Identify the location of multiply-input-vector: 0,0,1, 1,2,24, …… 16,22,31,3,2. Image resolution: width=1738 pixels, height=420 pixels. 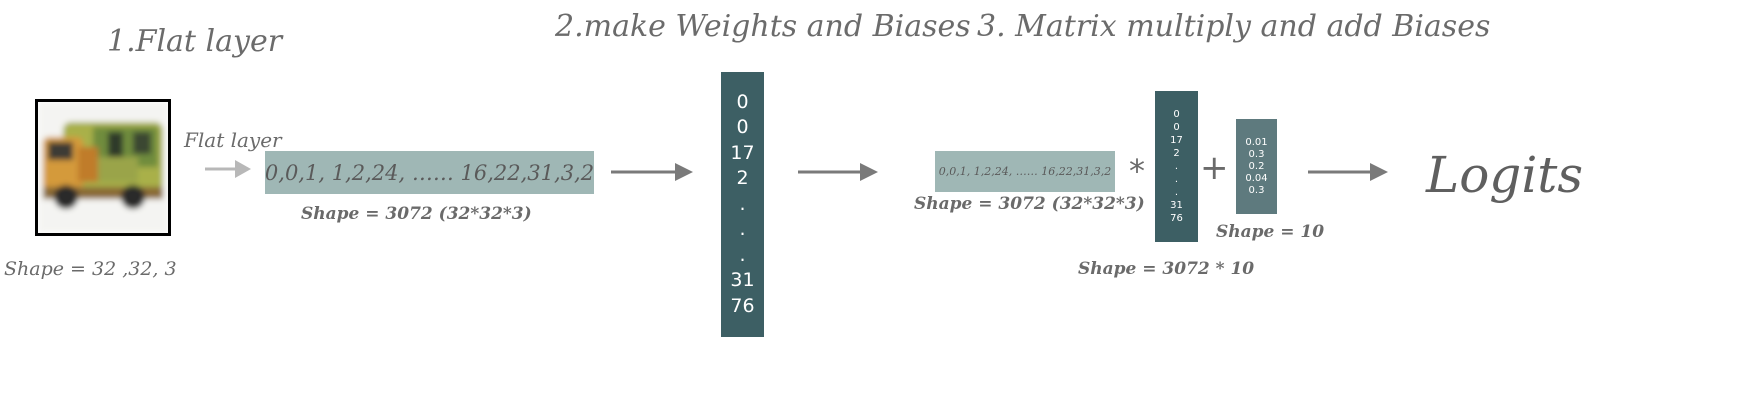
(1025, 171).